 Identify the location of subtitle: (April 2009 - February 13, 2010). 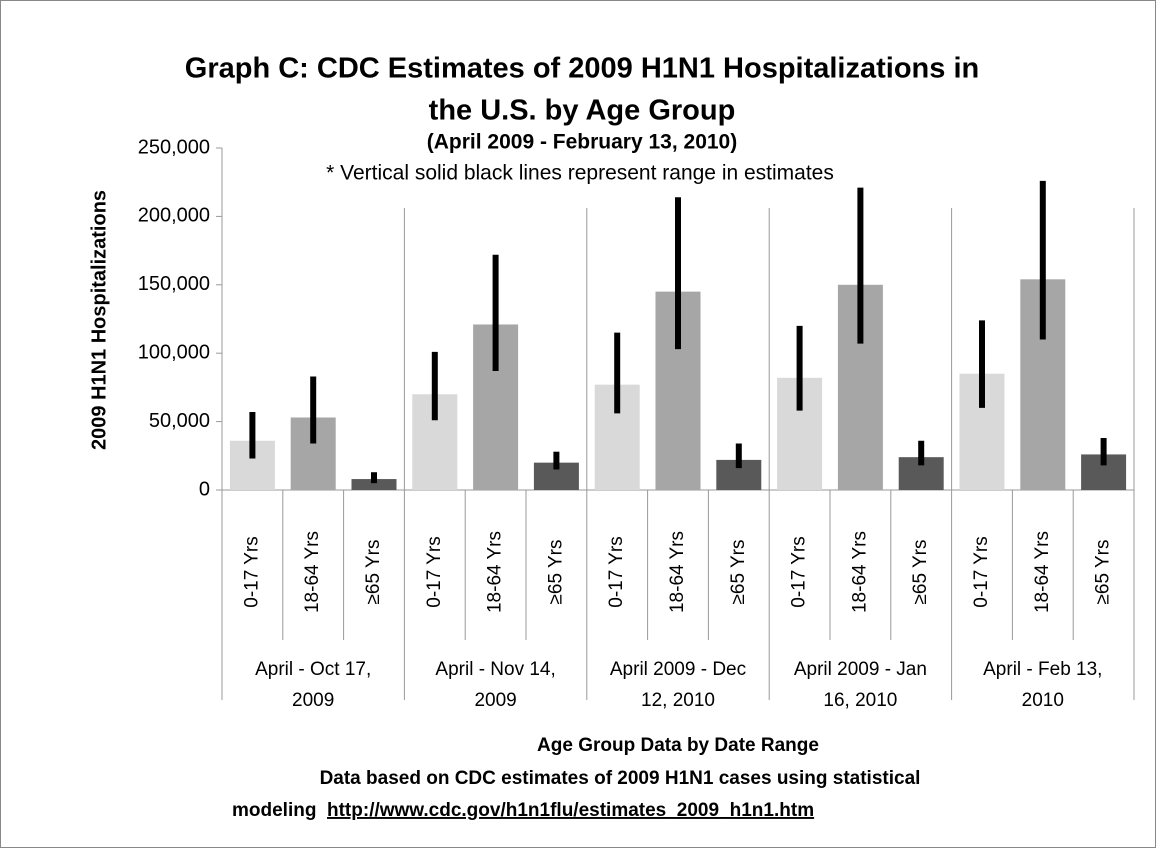
(582, 142).